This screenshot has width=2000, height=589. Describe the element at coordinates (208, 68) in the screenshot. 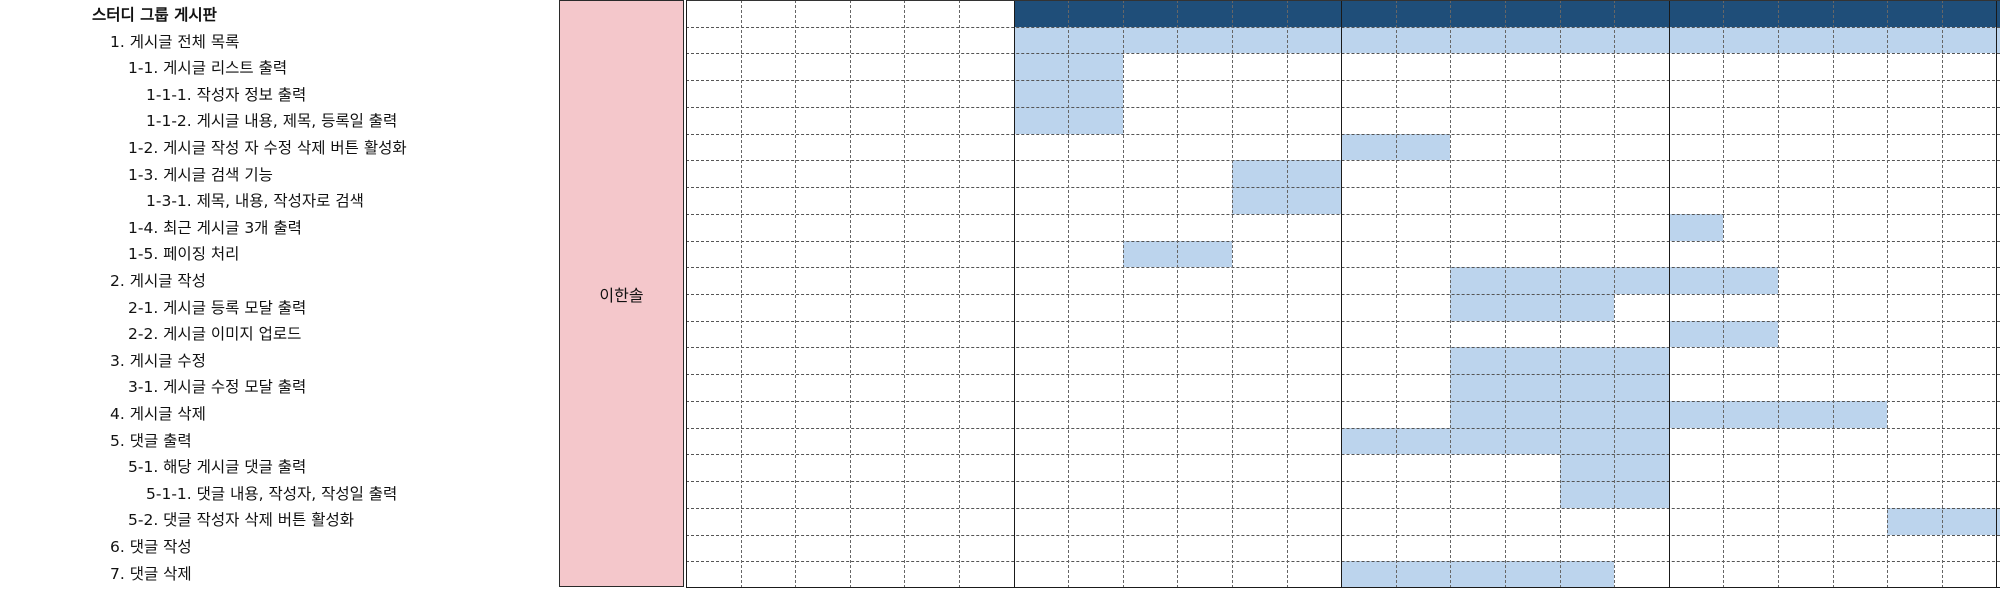

I see `task-row: 1-1. 게시글 리스트 출력` at that location.